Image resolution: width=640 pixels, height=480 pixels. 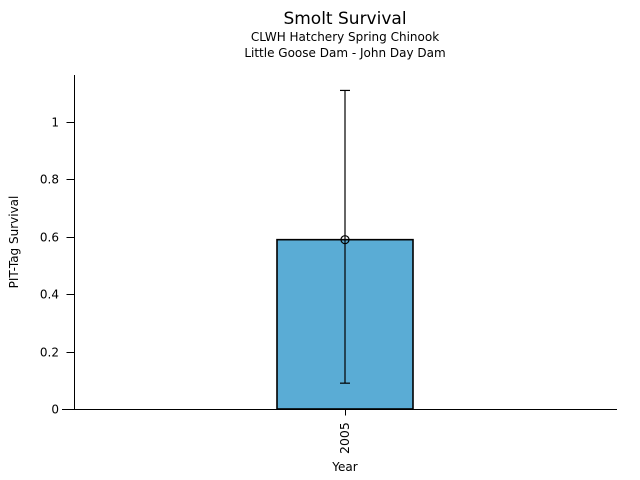 What do you see at coordinates (344, 467) in the screenshot?
I see `x-axis-label: Year` at bounding box center [344, 467].